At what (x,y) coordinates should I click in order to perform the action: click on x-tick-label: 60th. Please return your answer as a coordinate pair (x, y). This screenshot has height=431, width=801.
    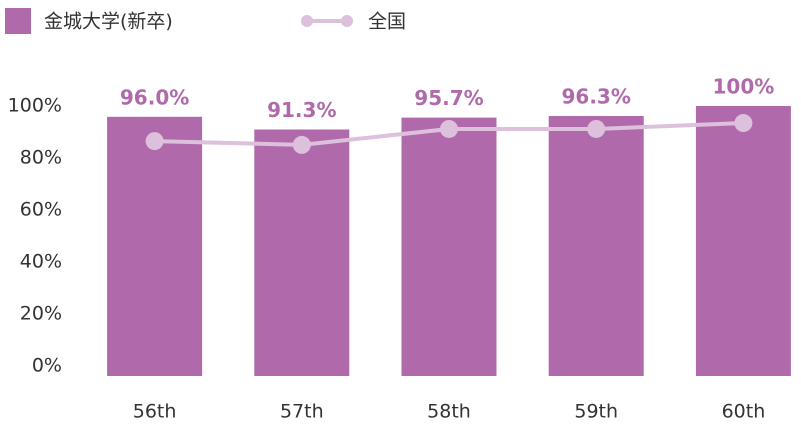
    Looking at the image, I should click on (744, 412).